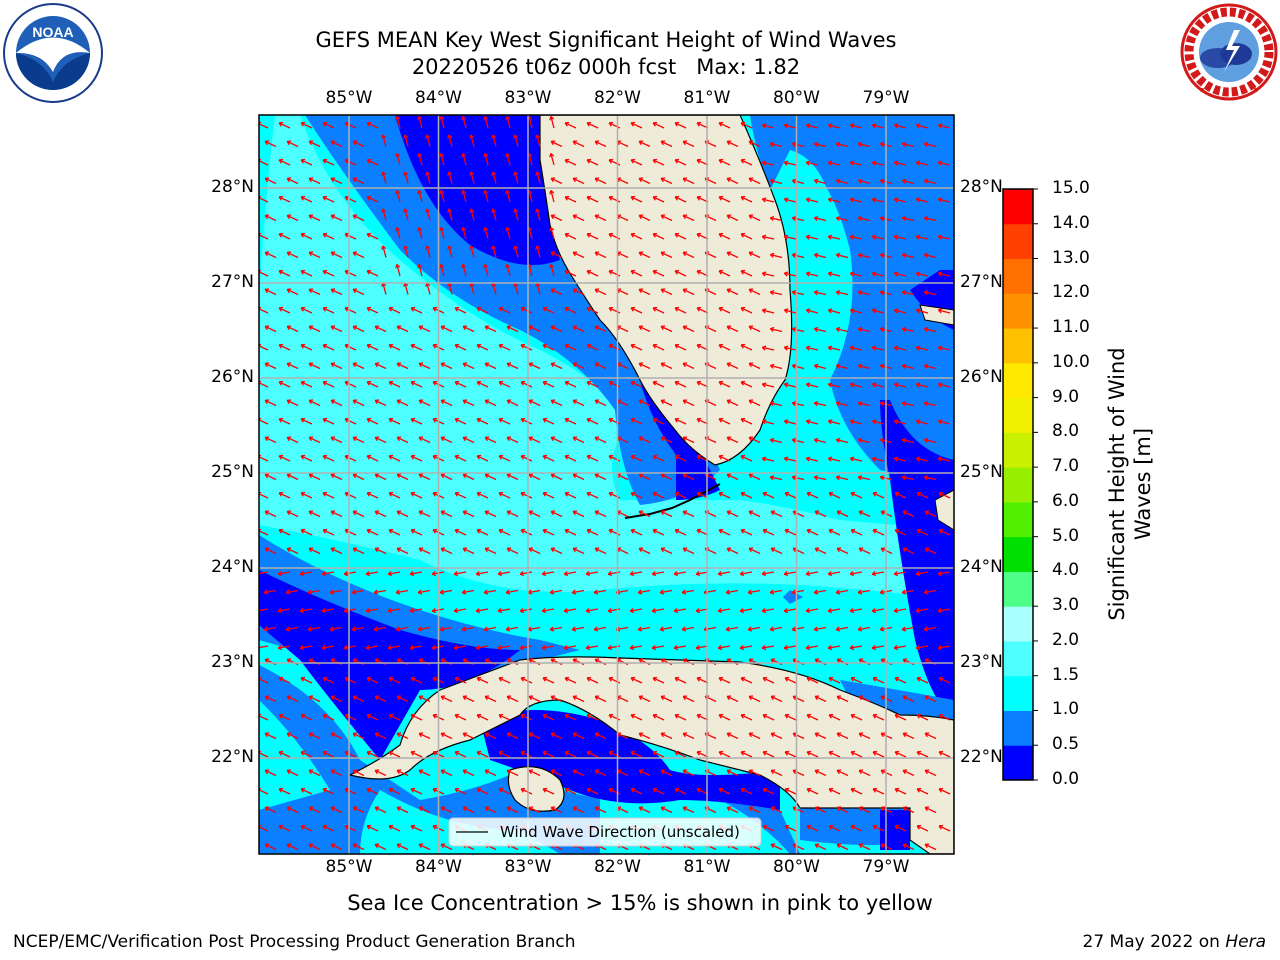 The width and height of the screenshot is (1280, 960). Describe the element at coordinates (707, 867) in the screenshot. I see `lon-label-bottom: 81°W` at that location.